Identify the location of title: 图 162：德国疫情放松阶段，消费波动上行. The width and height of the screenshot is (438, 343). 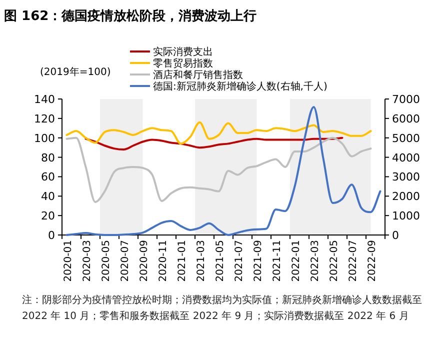
(130, 16).